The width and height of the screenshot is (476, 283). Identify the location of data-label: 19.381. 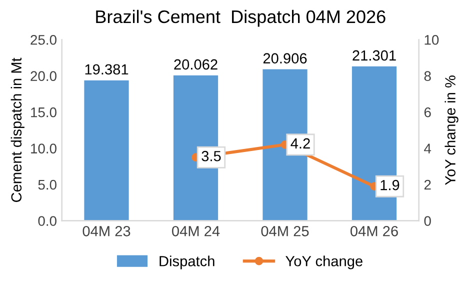
(106, 69).